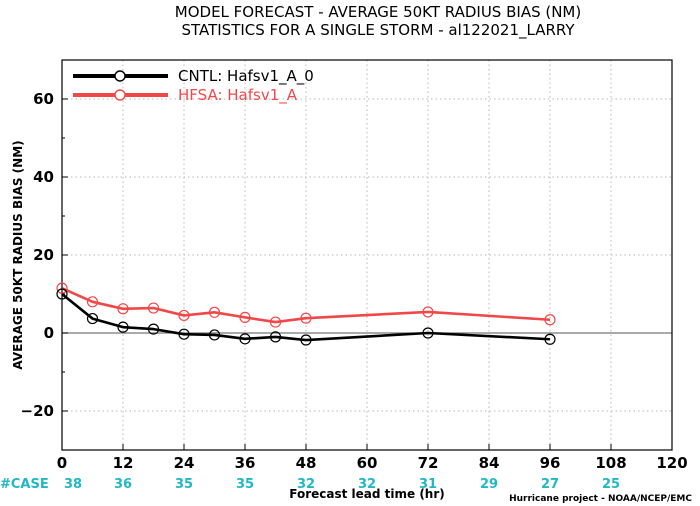  What do you see at coordinates (238, 95) in the screenshot?
I see `legend-label: HFSA: Hafsv1_A` at bounding box center [238, 95].